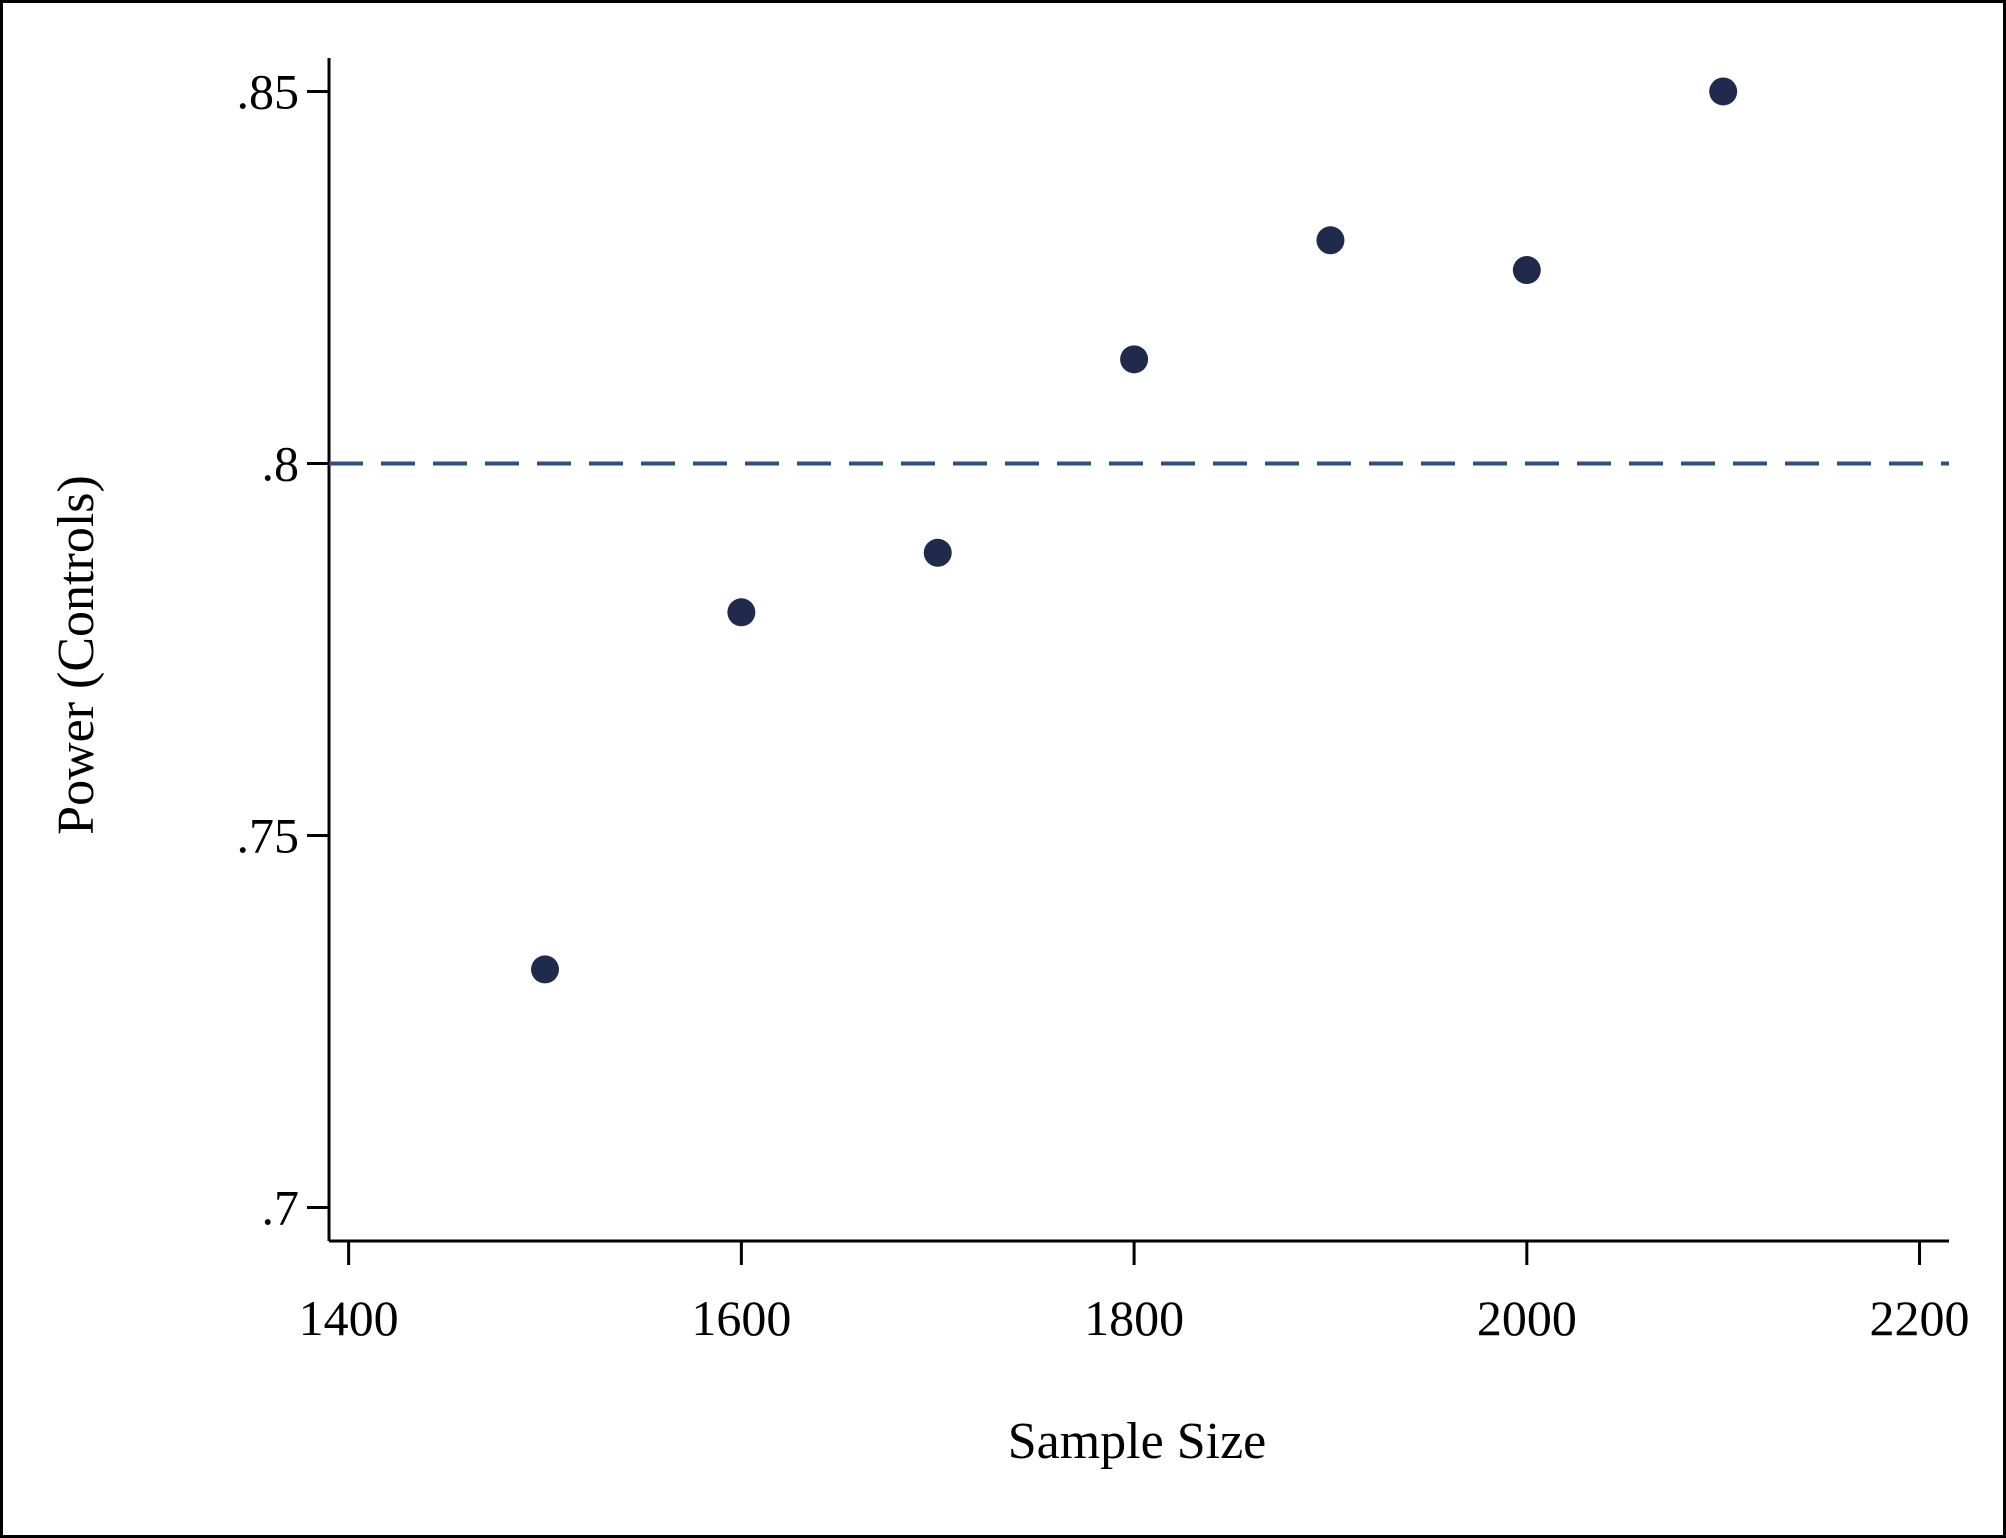 This screenshot has width=2006, height=1538. What do you see at coordinates (268, 91) in the screenshot?
I see `y-tick-label: .85` at bounding box center [268, 91].